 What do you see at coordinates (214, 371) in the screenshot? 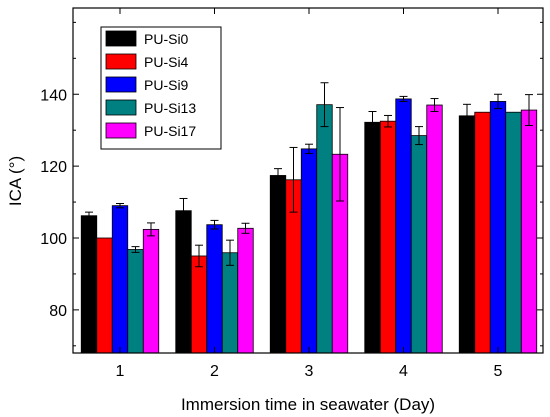
I see `x-tick-label: 2` at bounding box center [214, 371].